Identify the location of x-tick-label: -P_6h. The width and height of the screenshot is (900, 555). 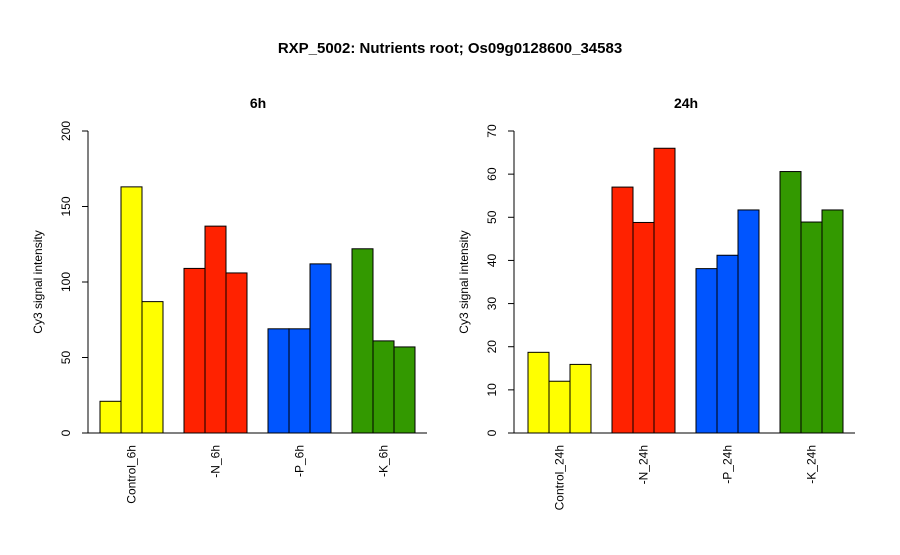
(300, 461).